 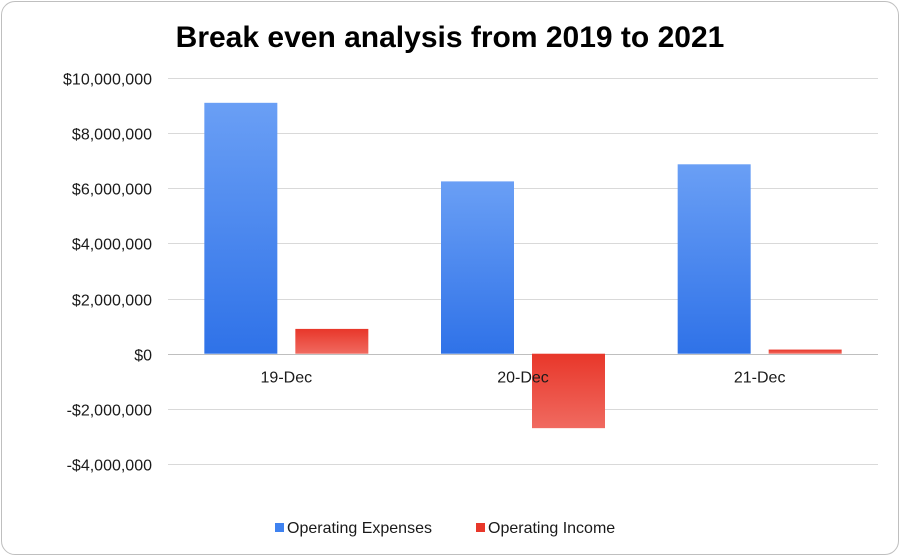 What do you see at coordinates (332, 341) in the screenshot?
I see `bar-operating-income-19-dec` at bounding box center [332, 341].